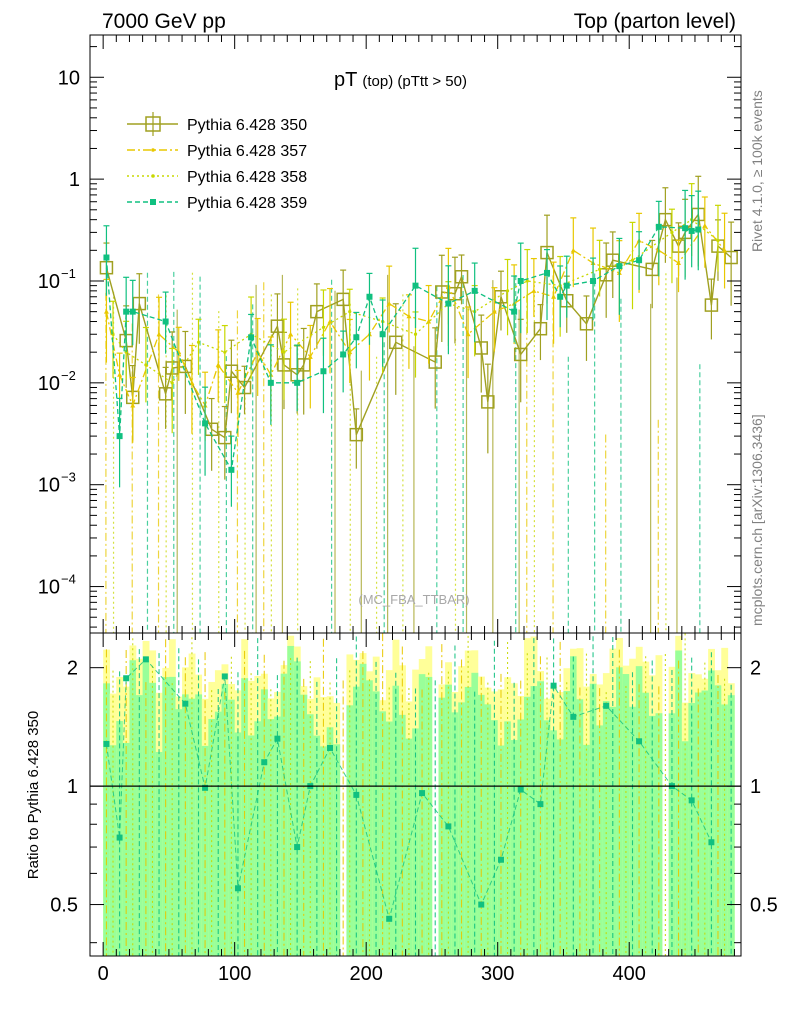 The height and width of the screenshot is (1024, 786). What do you see at coordinates (413, 599) in the screenshot?
I see `watermark: (MC_FBA_TTBAR)` at bounding box center [413, 599].